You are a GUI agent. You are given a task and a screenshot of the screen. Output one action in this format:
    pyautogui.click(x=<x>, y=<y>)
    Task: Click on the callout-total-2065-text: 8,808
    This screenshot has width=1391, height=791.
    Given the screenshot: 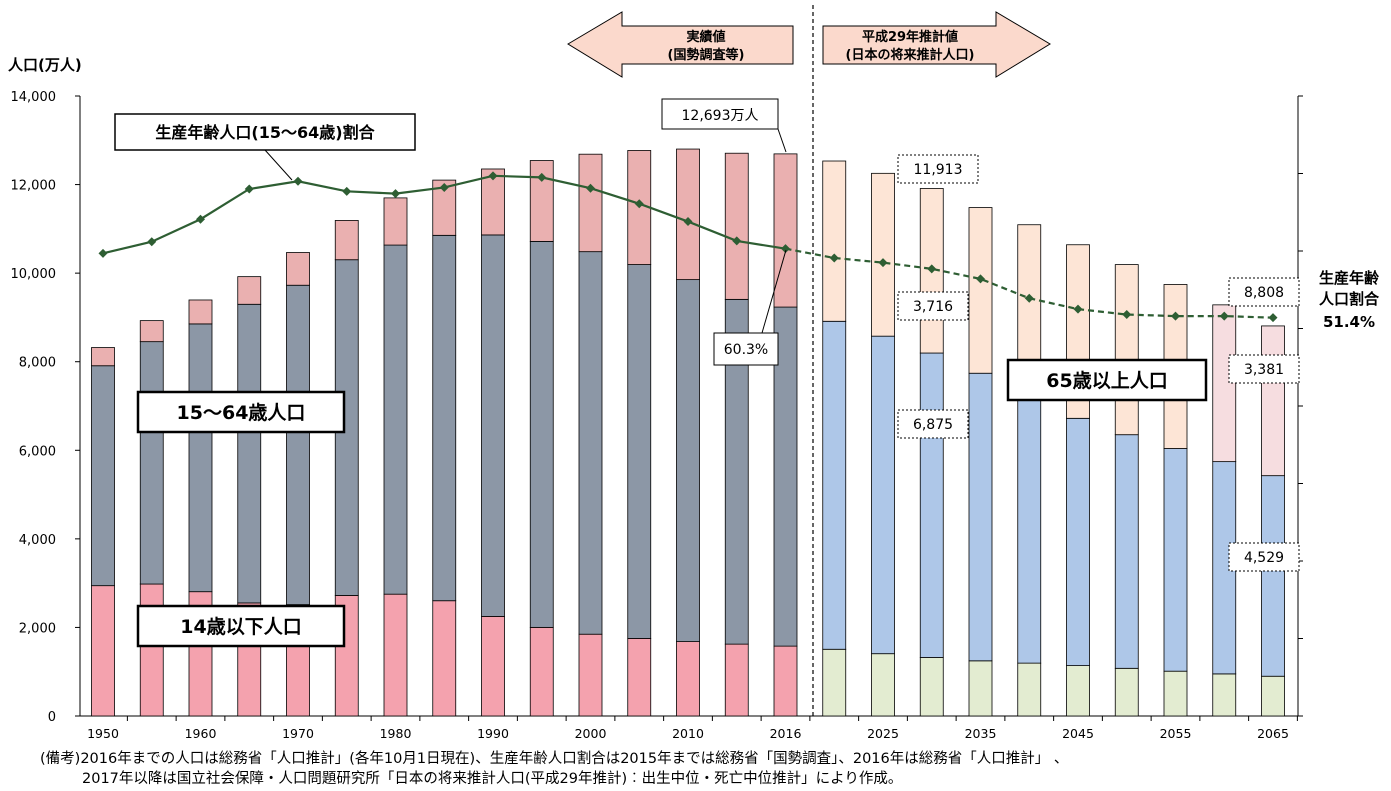 What is the action you would take?
    pyautogui.click(x=1264, y=293)
    